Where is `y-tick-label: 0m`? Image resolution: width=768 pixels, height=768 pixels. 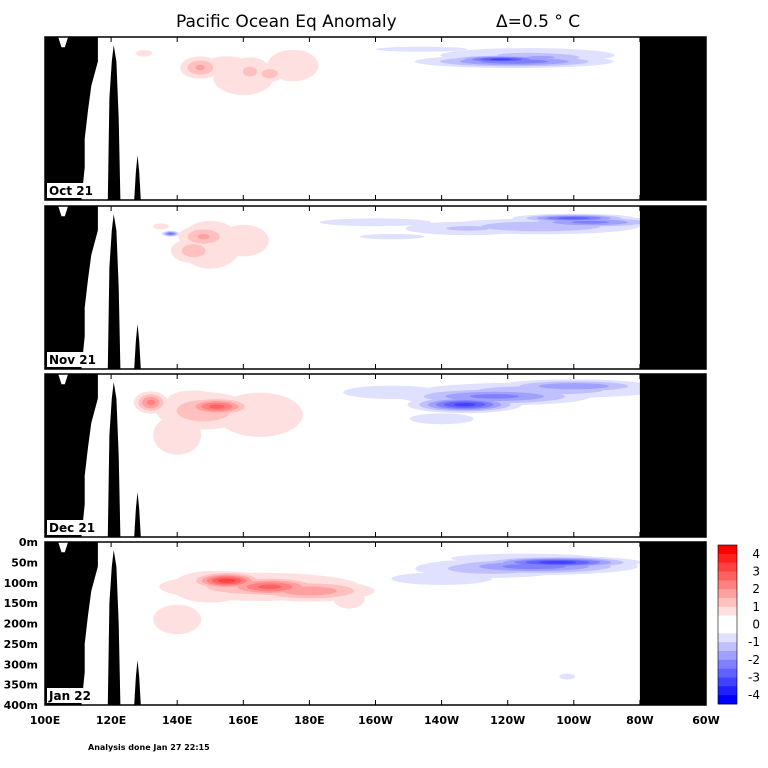
y-tick-label: 0m is located at coordinates (28, 542).